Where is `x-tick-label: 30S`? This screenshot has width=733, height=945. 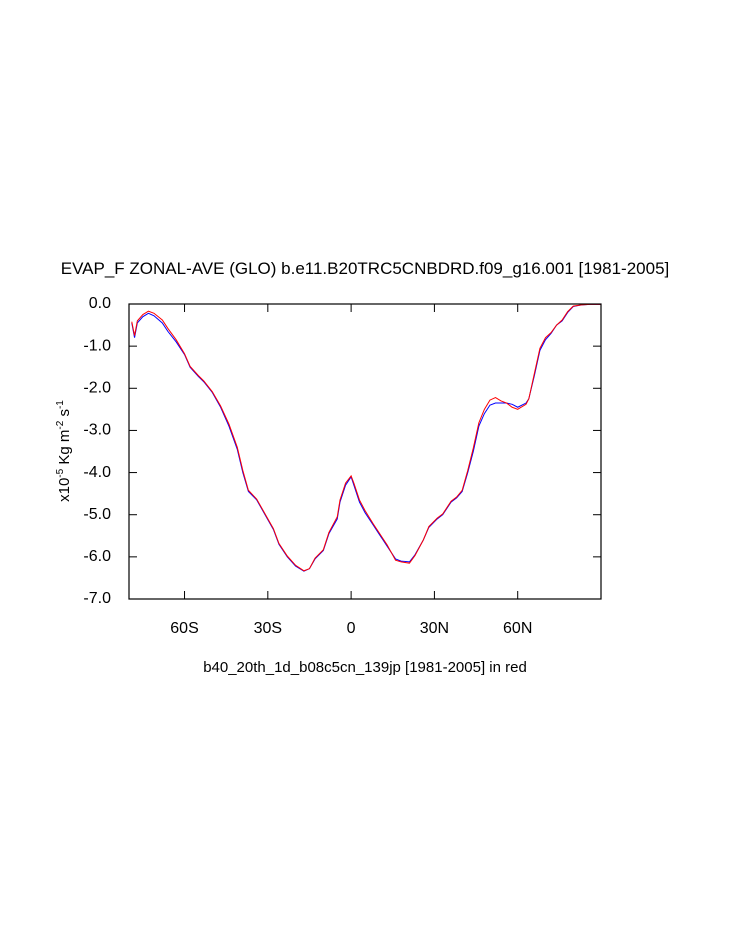
x-tick-label: 30S is located at coordinates (268, 628).